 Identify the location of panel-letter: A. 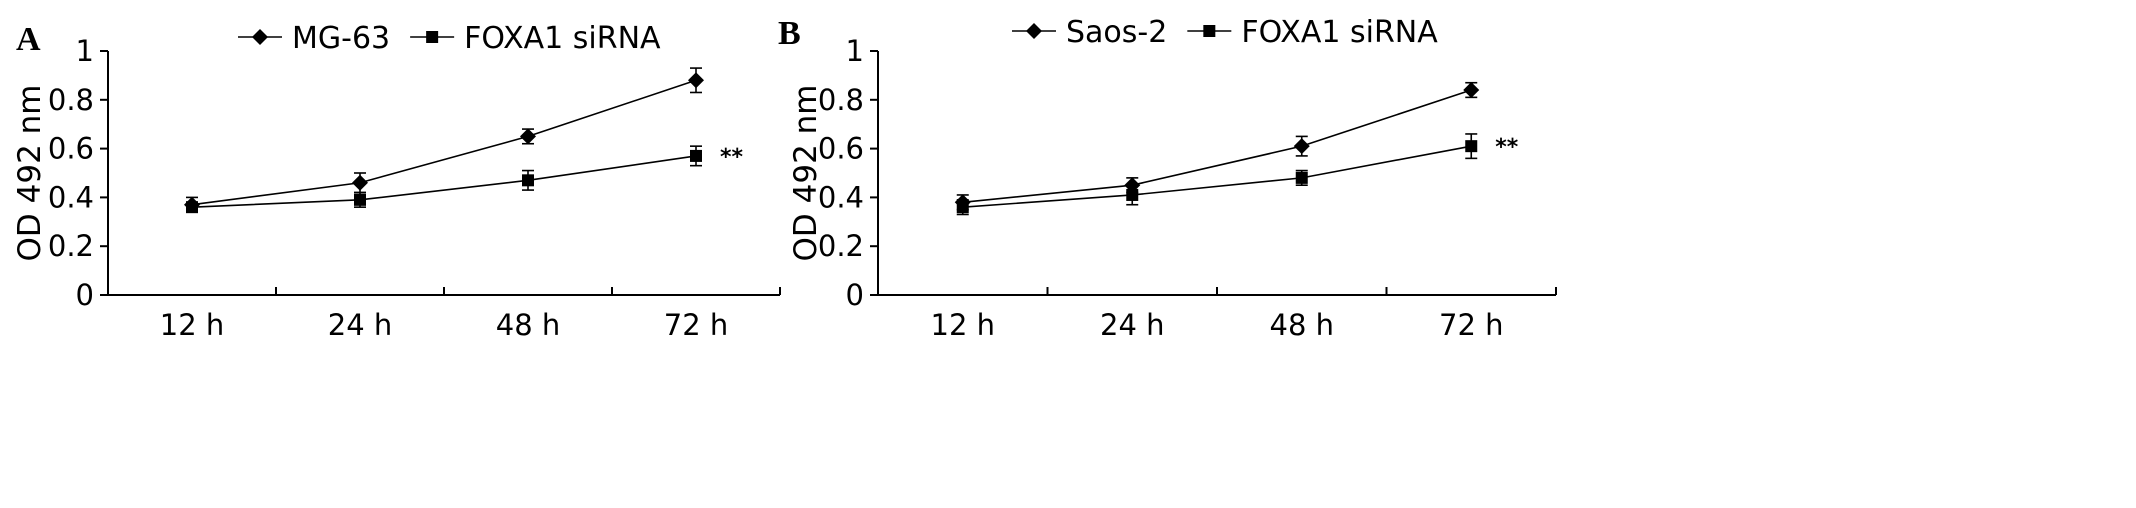
(28, 39).